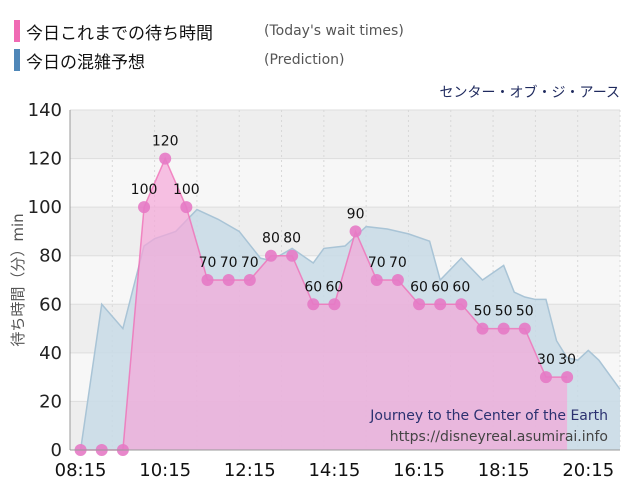 The width and height of the screenshot is (640, 500). Describe the element at coordinates (50, 401) in the screenshot. I see `y-tick-label: 20` at that location.